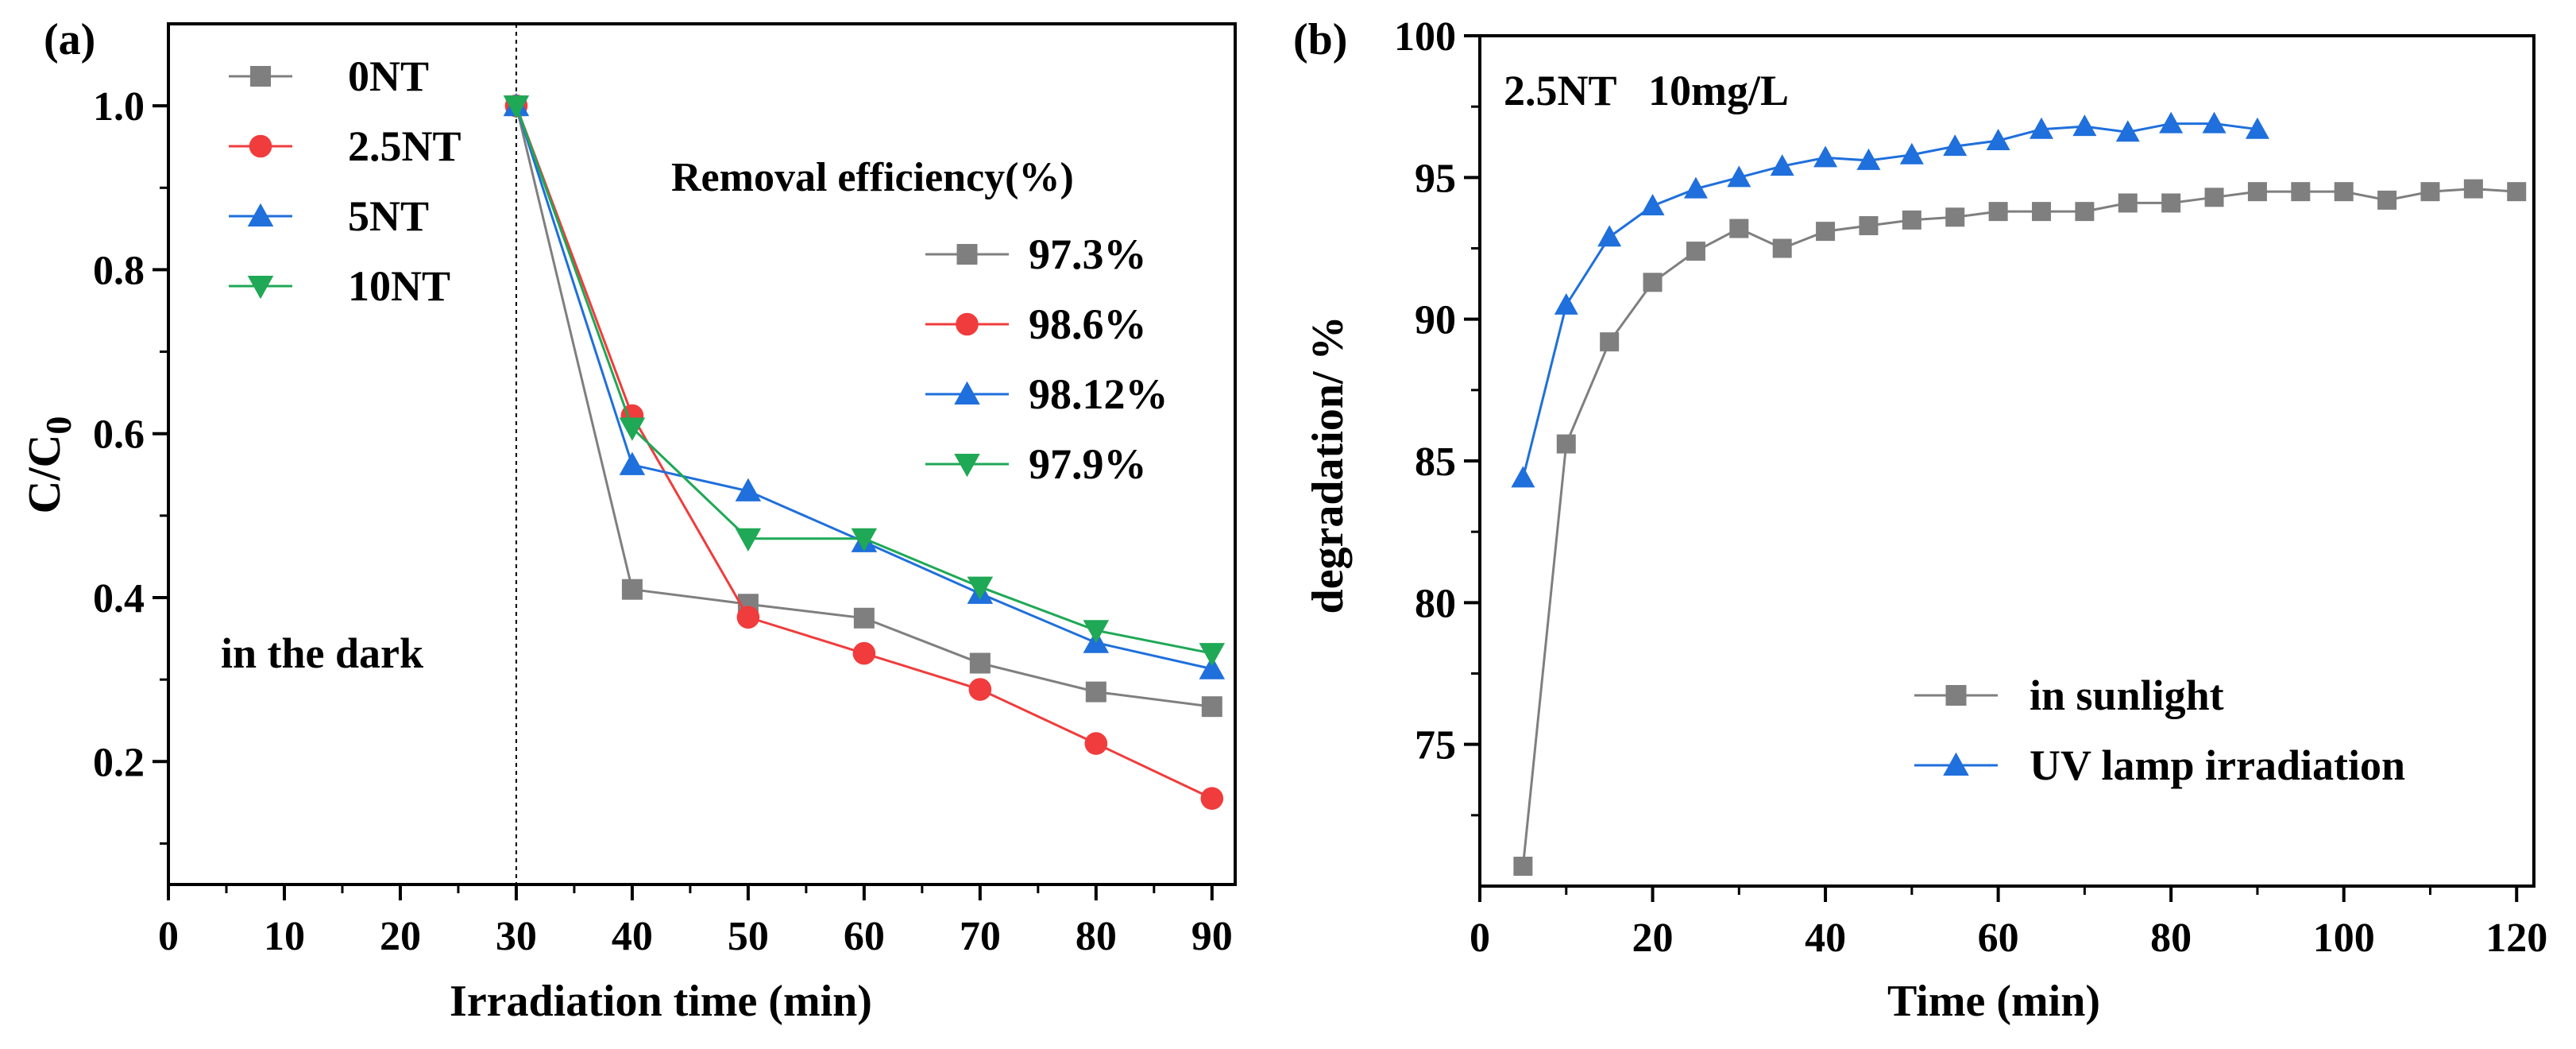 The image size is (2576, 1049). I want to click on panel-a-x-tick-label: 50, so click(748, 936).